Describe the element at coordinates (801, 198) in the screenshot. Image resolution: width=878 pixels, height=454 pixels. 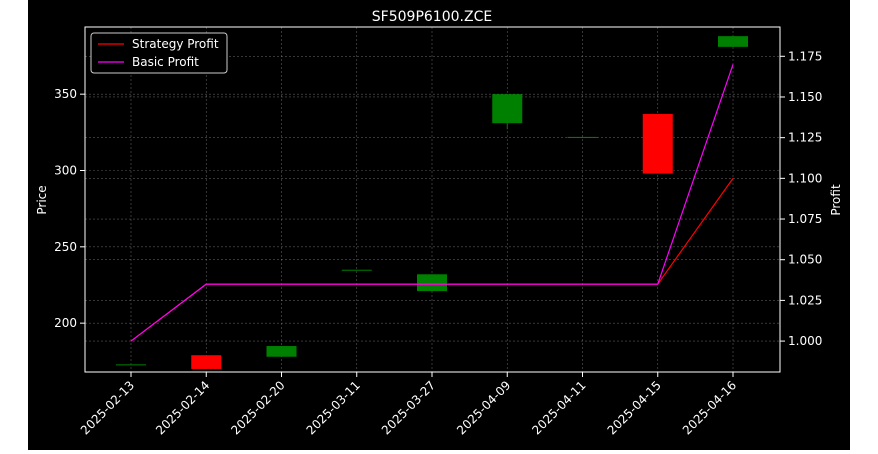
I see `y-axis-right: 1.000 1.025 1.050 1.075 1.100 1.125 1.150 1.175` at that location.